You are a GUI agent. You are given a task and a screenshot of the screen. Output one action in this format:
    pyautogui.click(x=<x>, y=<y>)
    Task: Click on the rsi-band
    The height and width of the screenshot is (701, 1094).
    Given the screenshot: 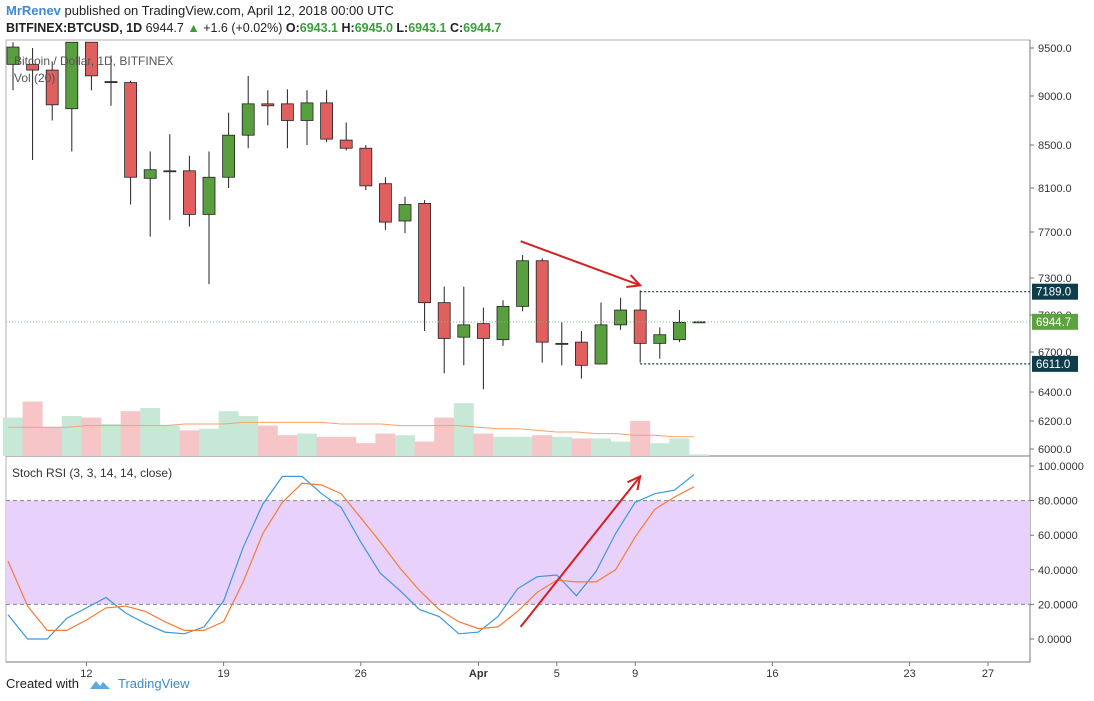 What is the action you would take?
    pyautogui.click(x=518, y=552)
    